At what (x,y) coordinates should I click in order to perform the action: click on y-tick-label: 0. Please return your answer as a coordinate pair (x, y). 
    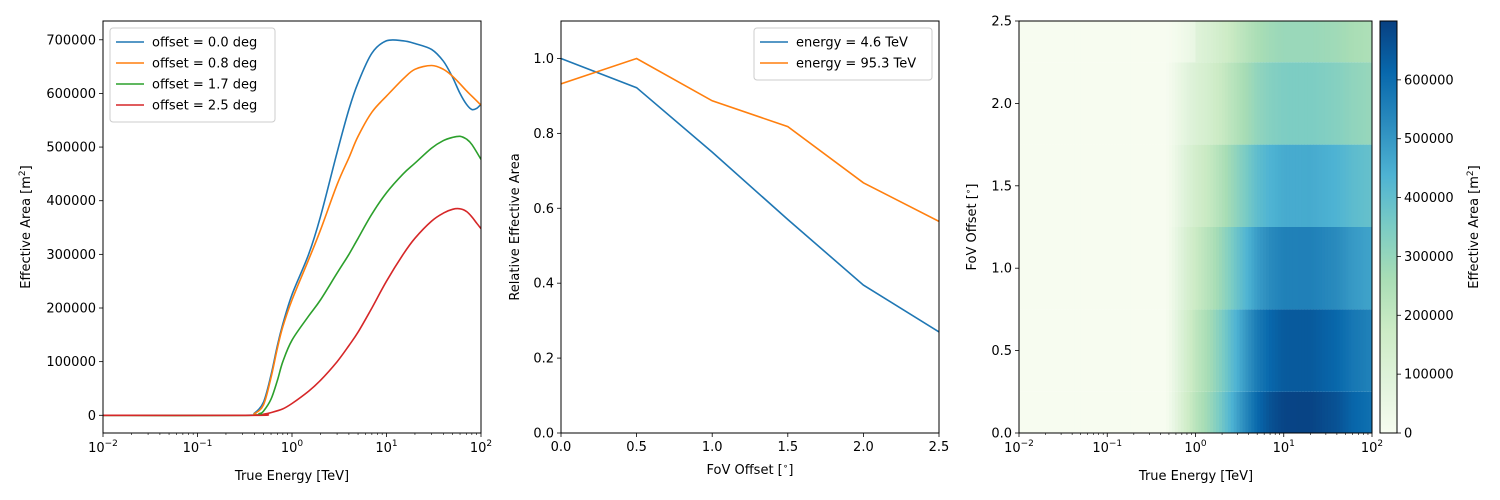
    Looking at the image, I should click on (92, 416).